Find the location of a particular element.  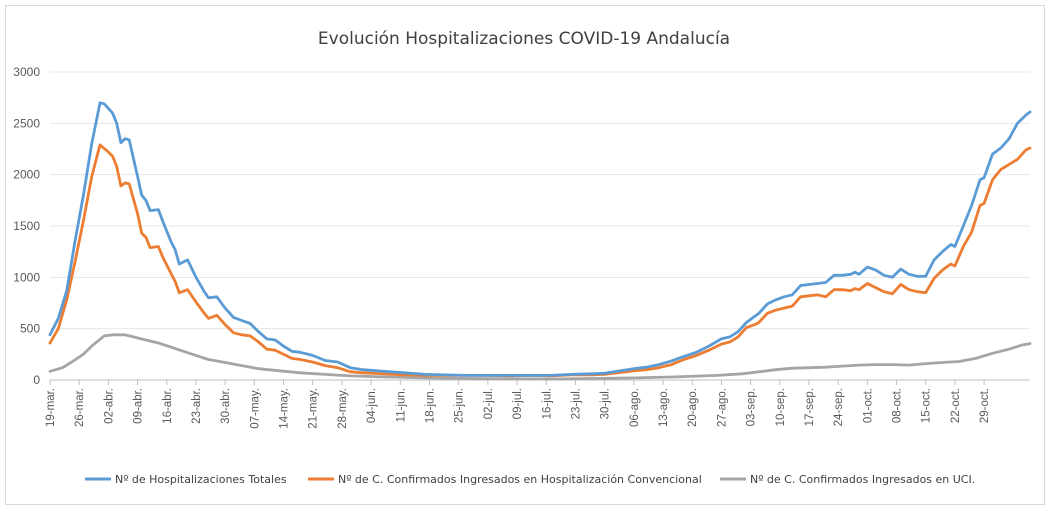

y-tick-label: 3000 is located at coordinates (26, 72).